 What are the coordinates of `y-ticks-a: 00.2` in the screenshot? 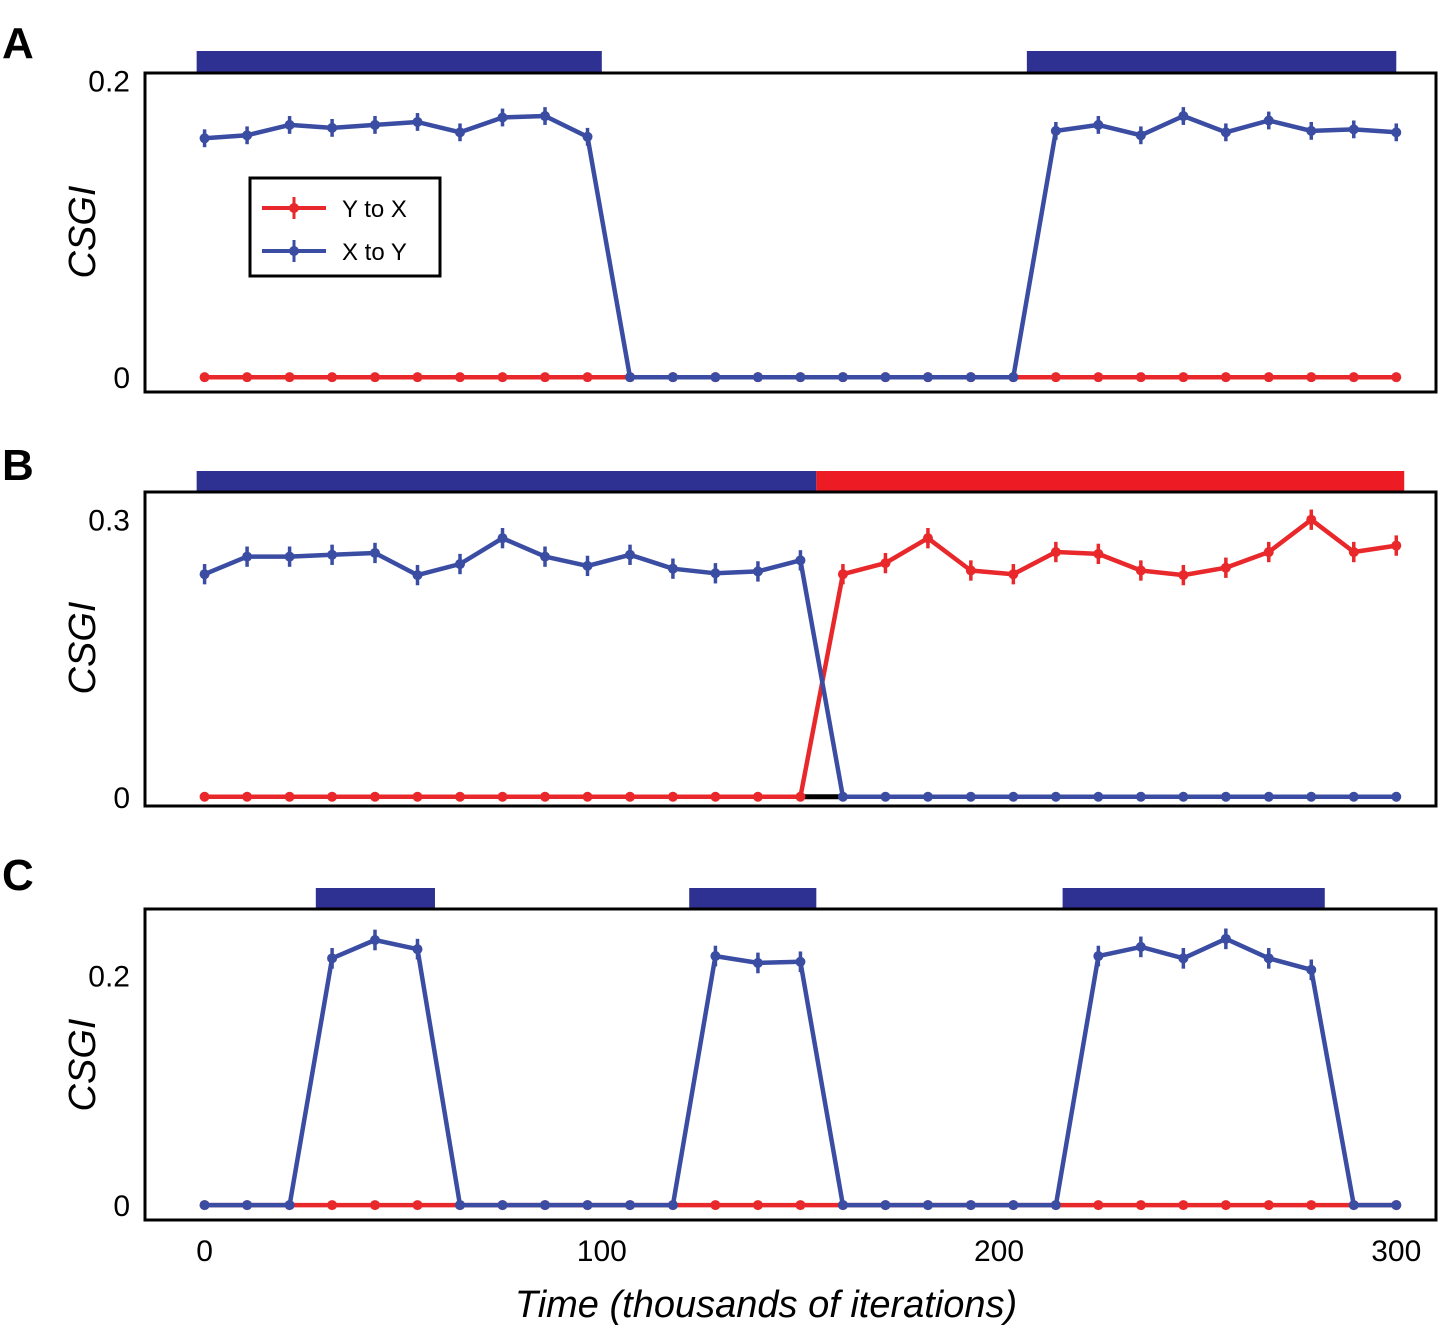 It's located at (109, 230).